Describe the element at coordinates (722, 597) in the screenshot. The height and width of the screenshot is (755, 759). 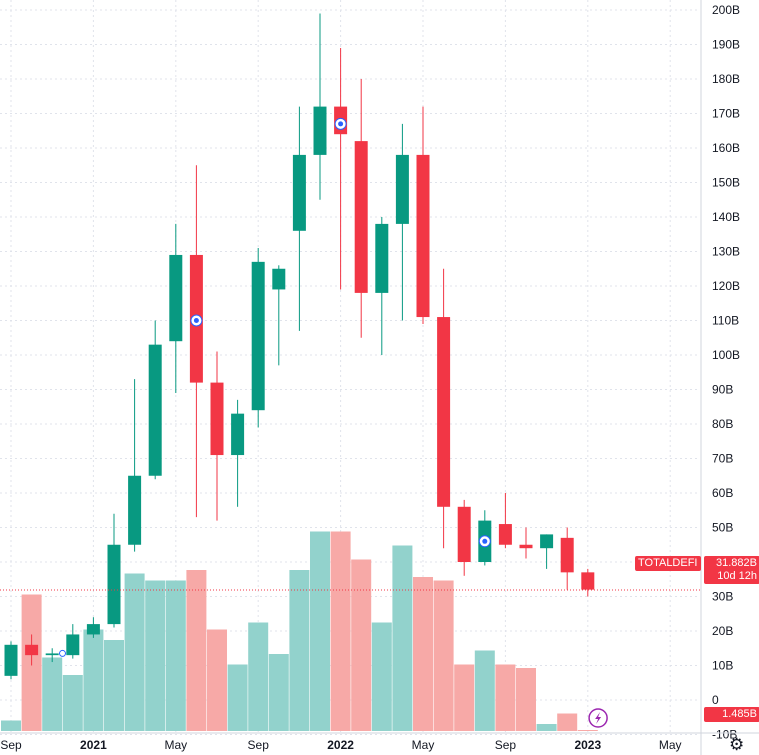
I see `y-tick-label: 30B` at that location.